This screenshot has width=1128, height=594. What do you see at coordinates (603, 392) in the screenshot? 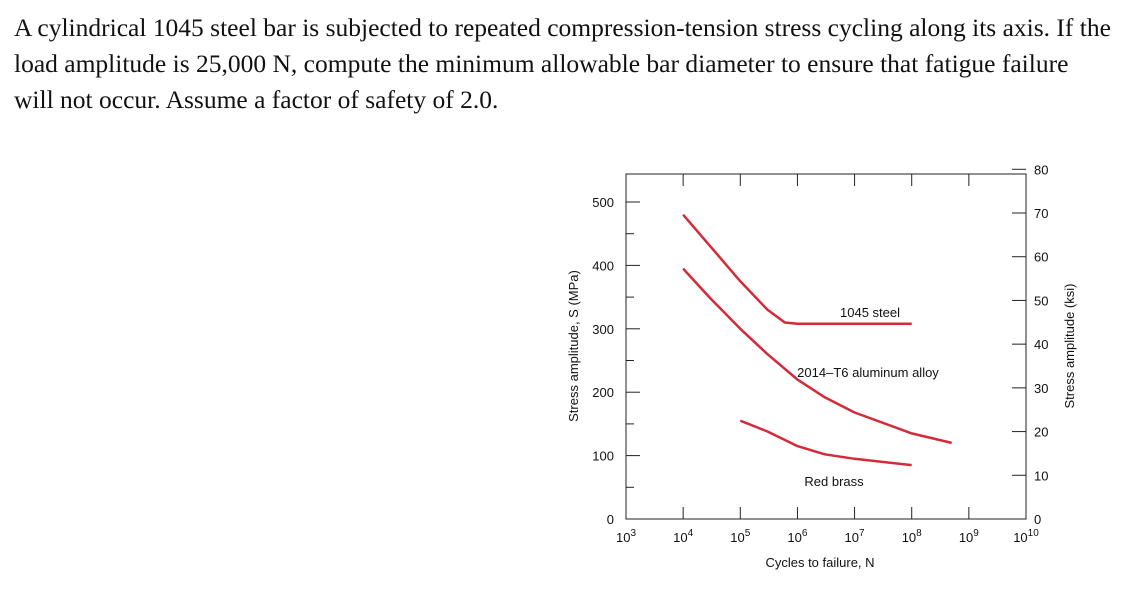
I see `y-tick-label: 200` at bounding box center [603, 392].